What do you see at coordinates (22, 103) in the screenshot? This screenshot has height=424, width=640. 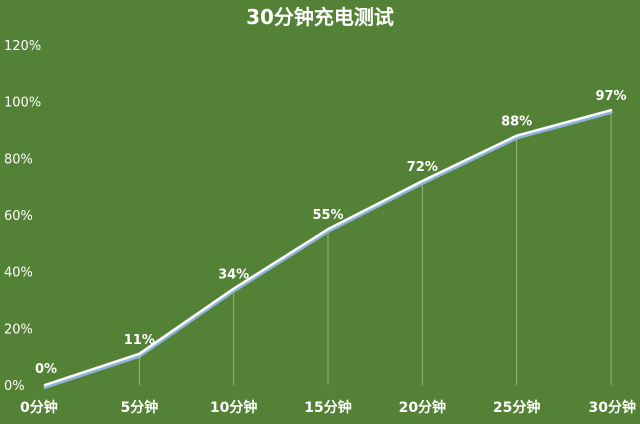 I see `y-tick-label: 100%` at bounding box center [22, 103].